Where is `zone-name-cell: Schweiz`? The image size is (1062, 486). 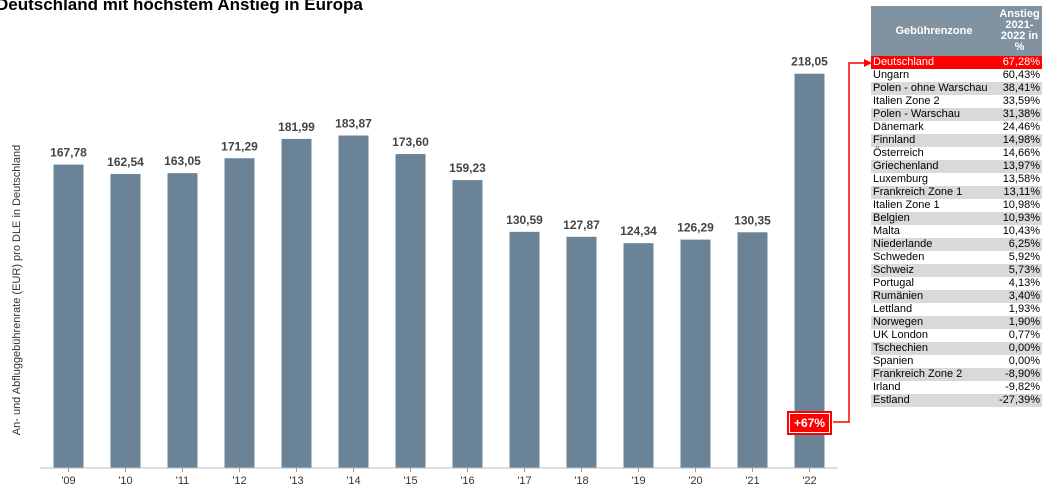
zone-name-cell: Schweiz is located at coordinates (934, 270).